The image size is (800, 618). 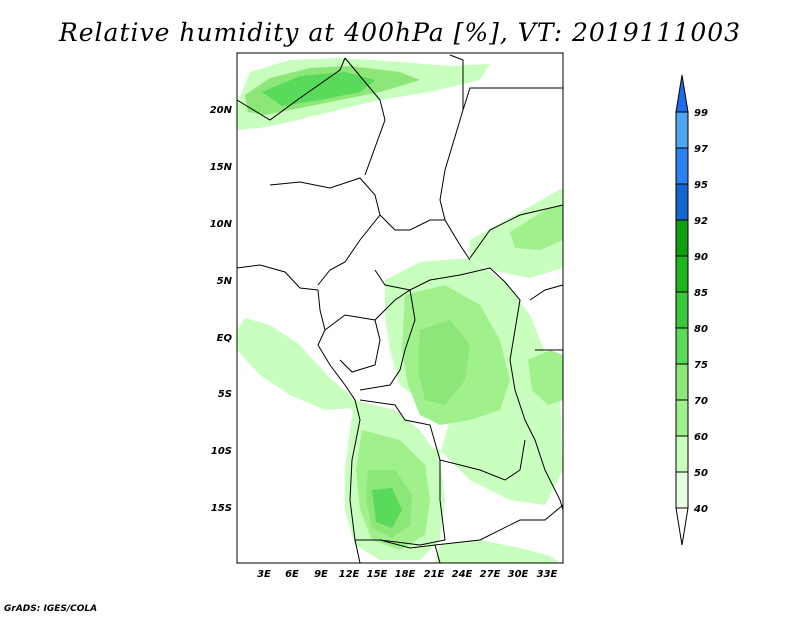 What do you see at coordinates (225, 281) in the screenshot?
I see `lat-label: 5N` at bounding box center [225, 281].